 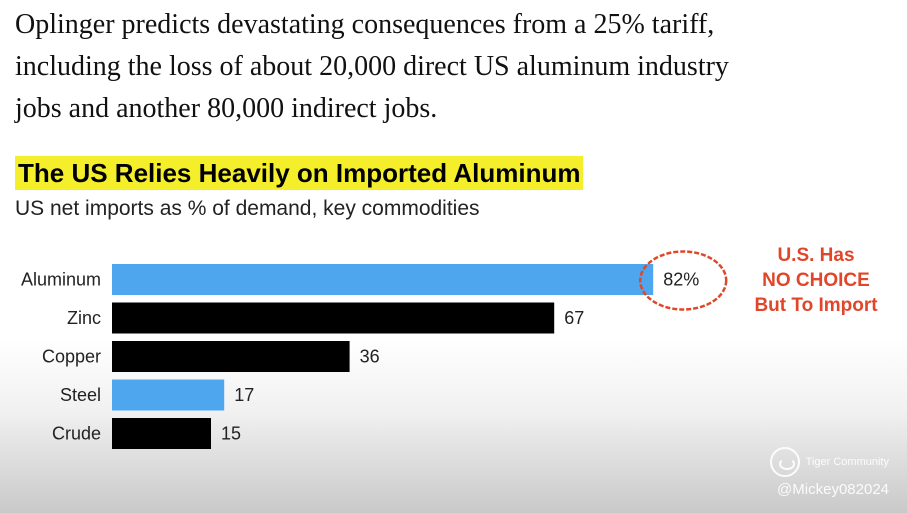 What do you see at coordinates (847, 462) in the screenshot?
I see `watermark-brand-text: Tiger Community` at bounding box center [847, 462].